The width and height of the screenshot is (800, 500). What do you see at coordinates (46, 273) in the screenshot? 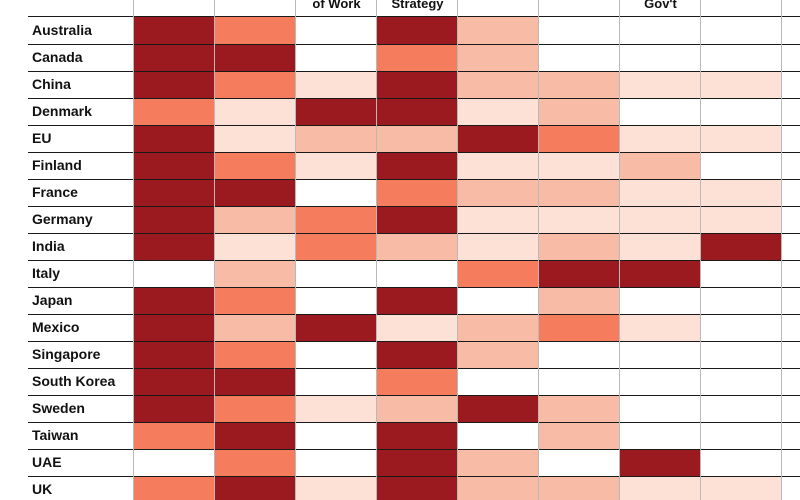
I see `row-label: Italy` at bounding box center [46, 273].